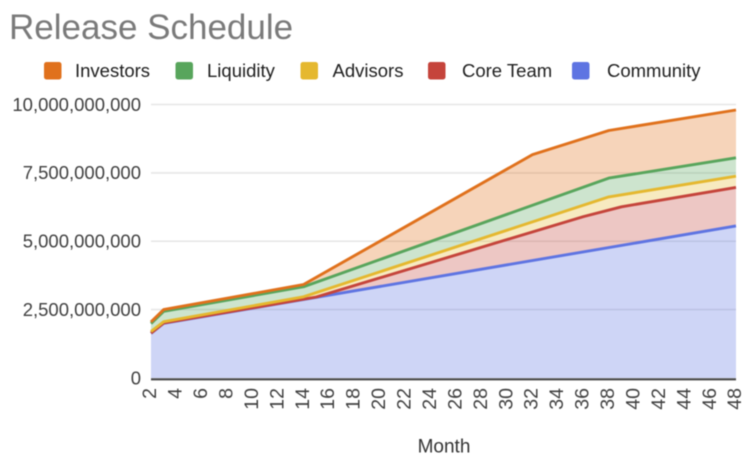  What do you see at coordinates (277, 399) in the screenshot?
I see `svg-text: 12` at bounding box center [277, 399].